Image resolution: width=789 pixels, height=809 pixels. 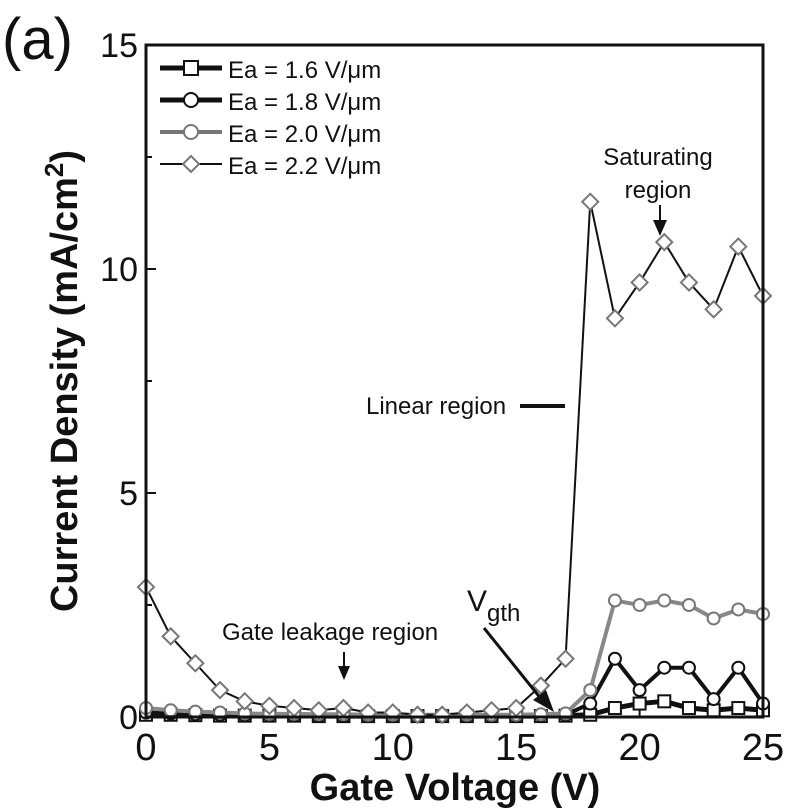 I want to click on legend-item-1: Ea = 1.6 V/μm, so click(x=270, y=70).